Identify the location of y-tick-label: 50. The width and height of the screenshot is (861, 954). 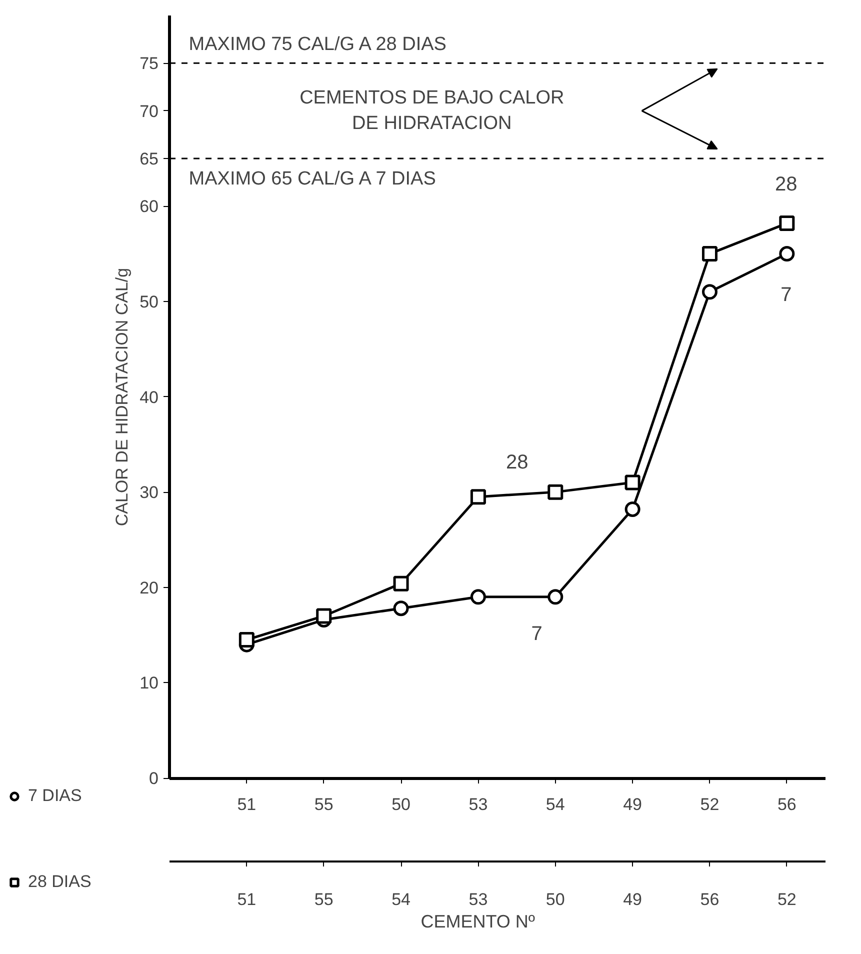
(149, 302).